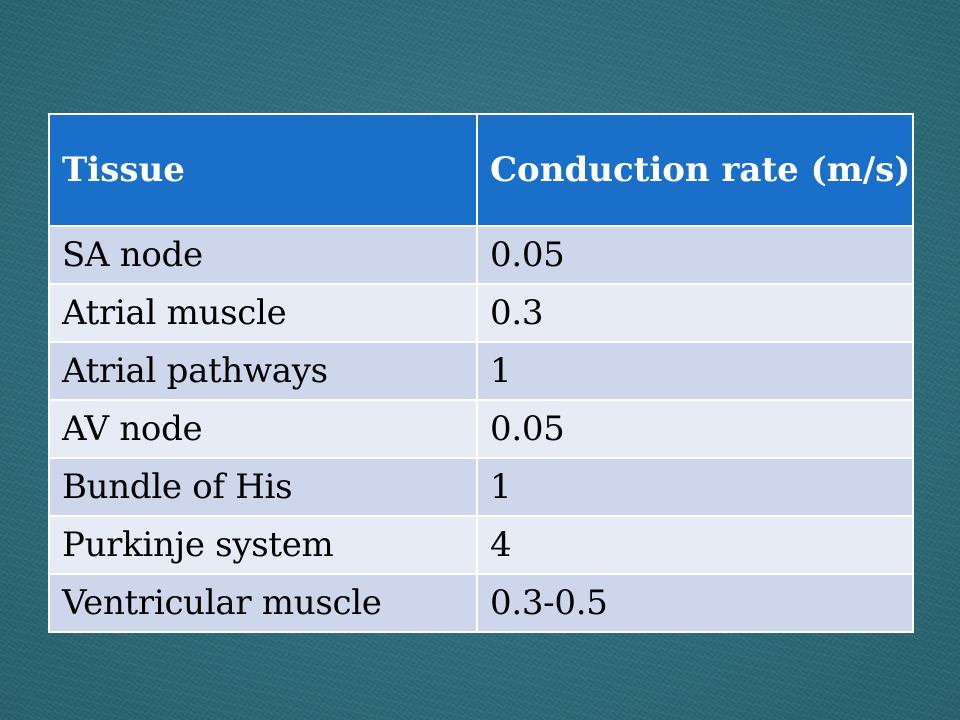 This screenshot has height=720, width=960. I want to click on tissue-cell: Ventricular muscle, so click(263, 603).